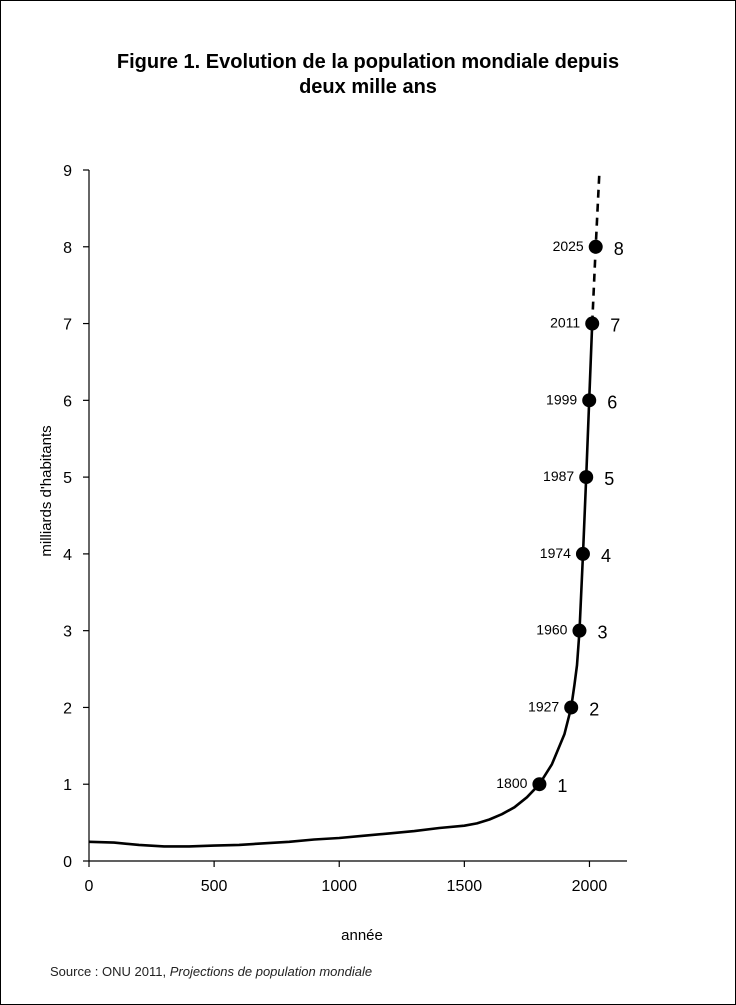 This screenshot has height=1005, width=736. I want to click on x-tick-label: 500, so click(214, 886).